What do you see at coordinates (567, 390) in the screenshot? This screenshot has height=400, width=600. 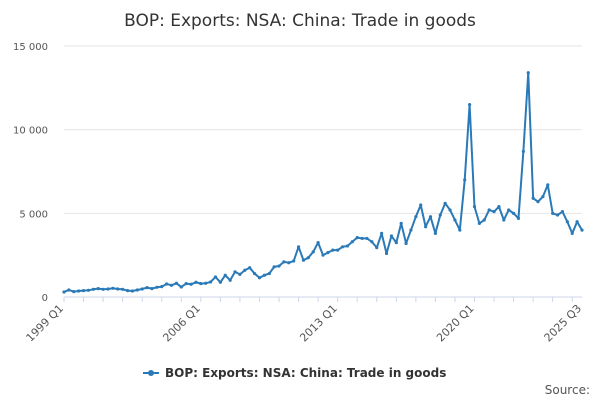 I see `source-credit: Source:` at bounding box center [567, 390].